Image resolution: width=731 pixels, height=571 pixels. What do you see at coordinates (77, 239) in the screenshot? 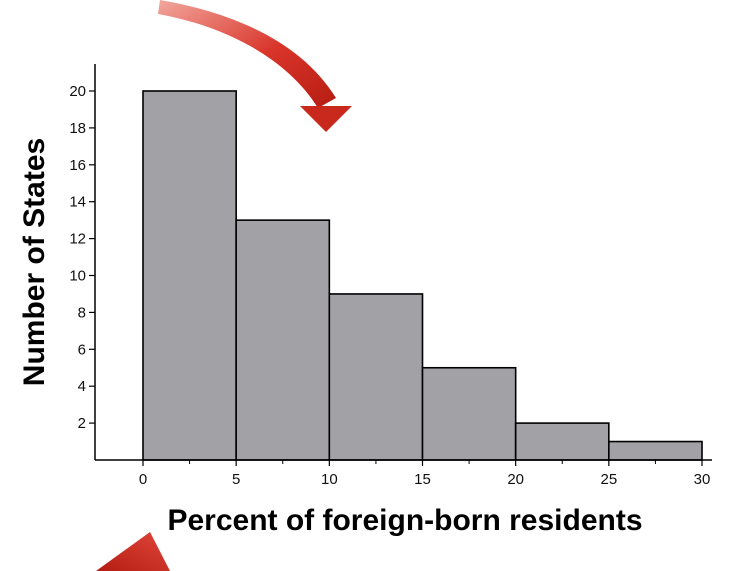
I see `y-tick-label: 12` at bounding box center [77, 239].